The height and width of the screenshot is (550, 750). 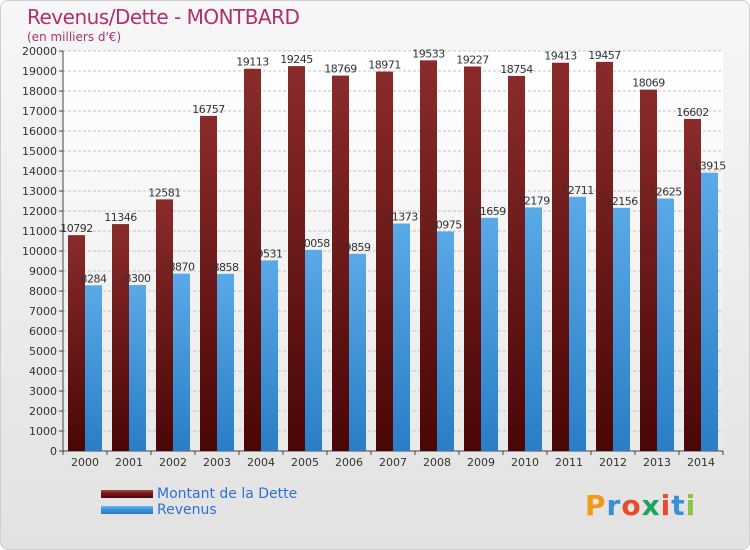 I want to click on y-tick-label: 16000, so click(x=39, y=131).